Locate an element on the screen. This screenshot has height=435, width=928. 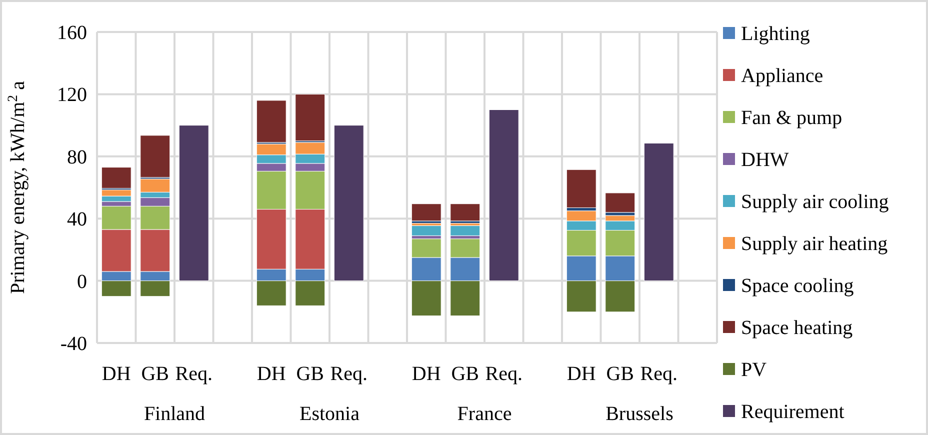
legend-label: Requirement is located at coordinates (793, 412).